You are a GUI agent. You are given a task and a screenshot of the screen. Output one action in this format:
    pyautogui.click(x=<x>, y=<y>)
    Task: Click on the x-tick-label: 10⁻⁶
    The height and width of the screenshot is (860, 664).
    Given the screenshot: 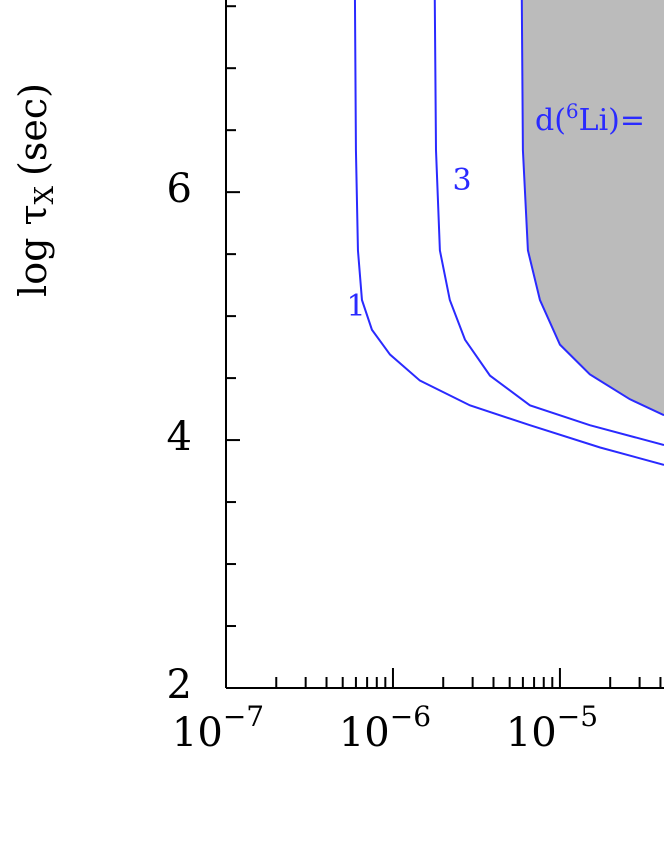 What is the action you would take?
    pyautogui.click(x=385, y=728)
    